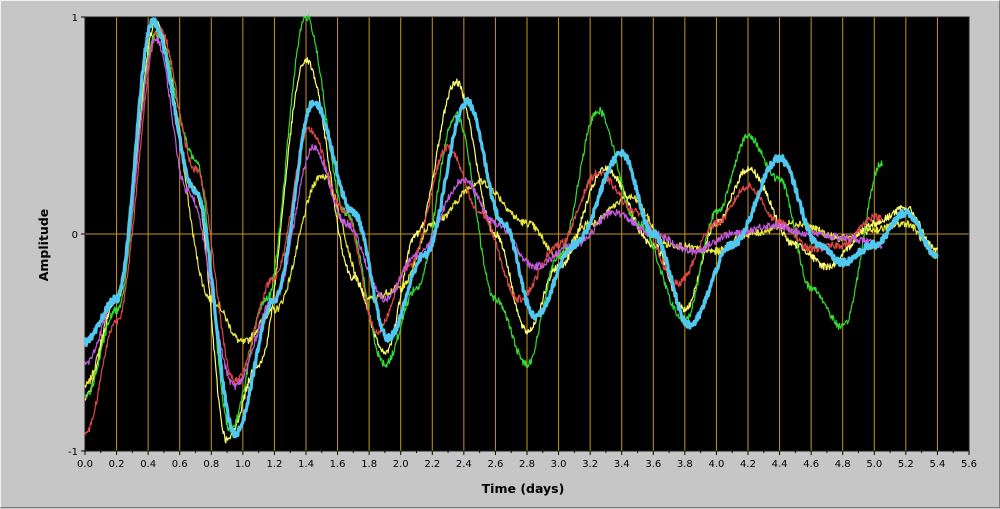 This screenshot has height=509, width=1000. Describe the element at coordinates (338, 464) in the screenshot. I see `x-tick-label: 1.6` at that location.